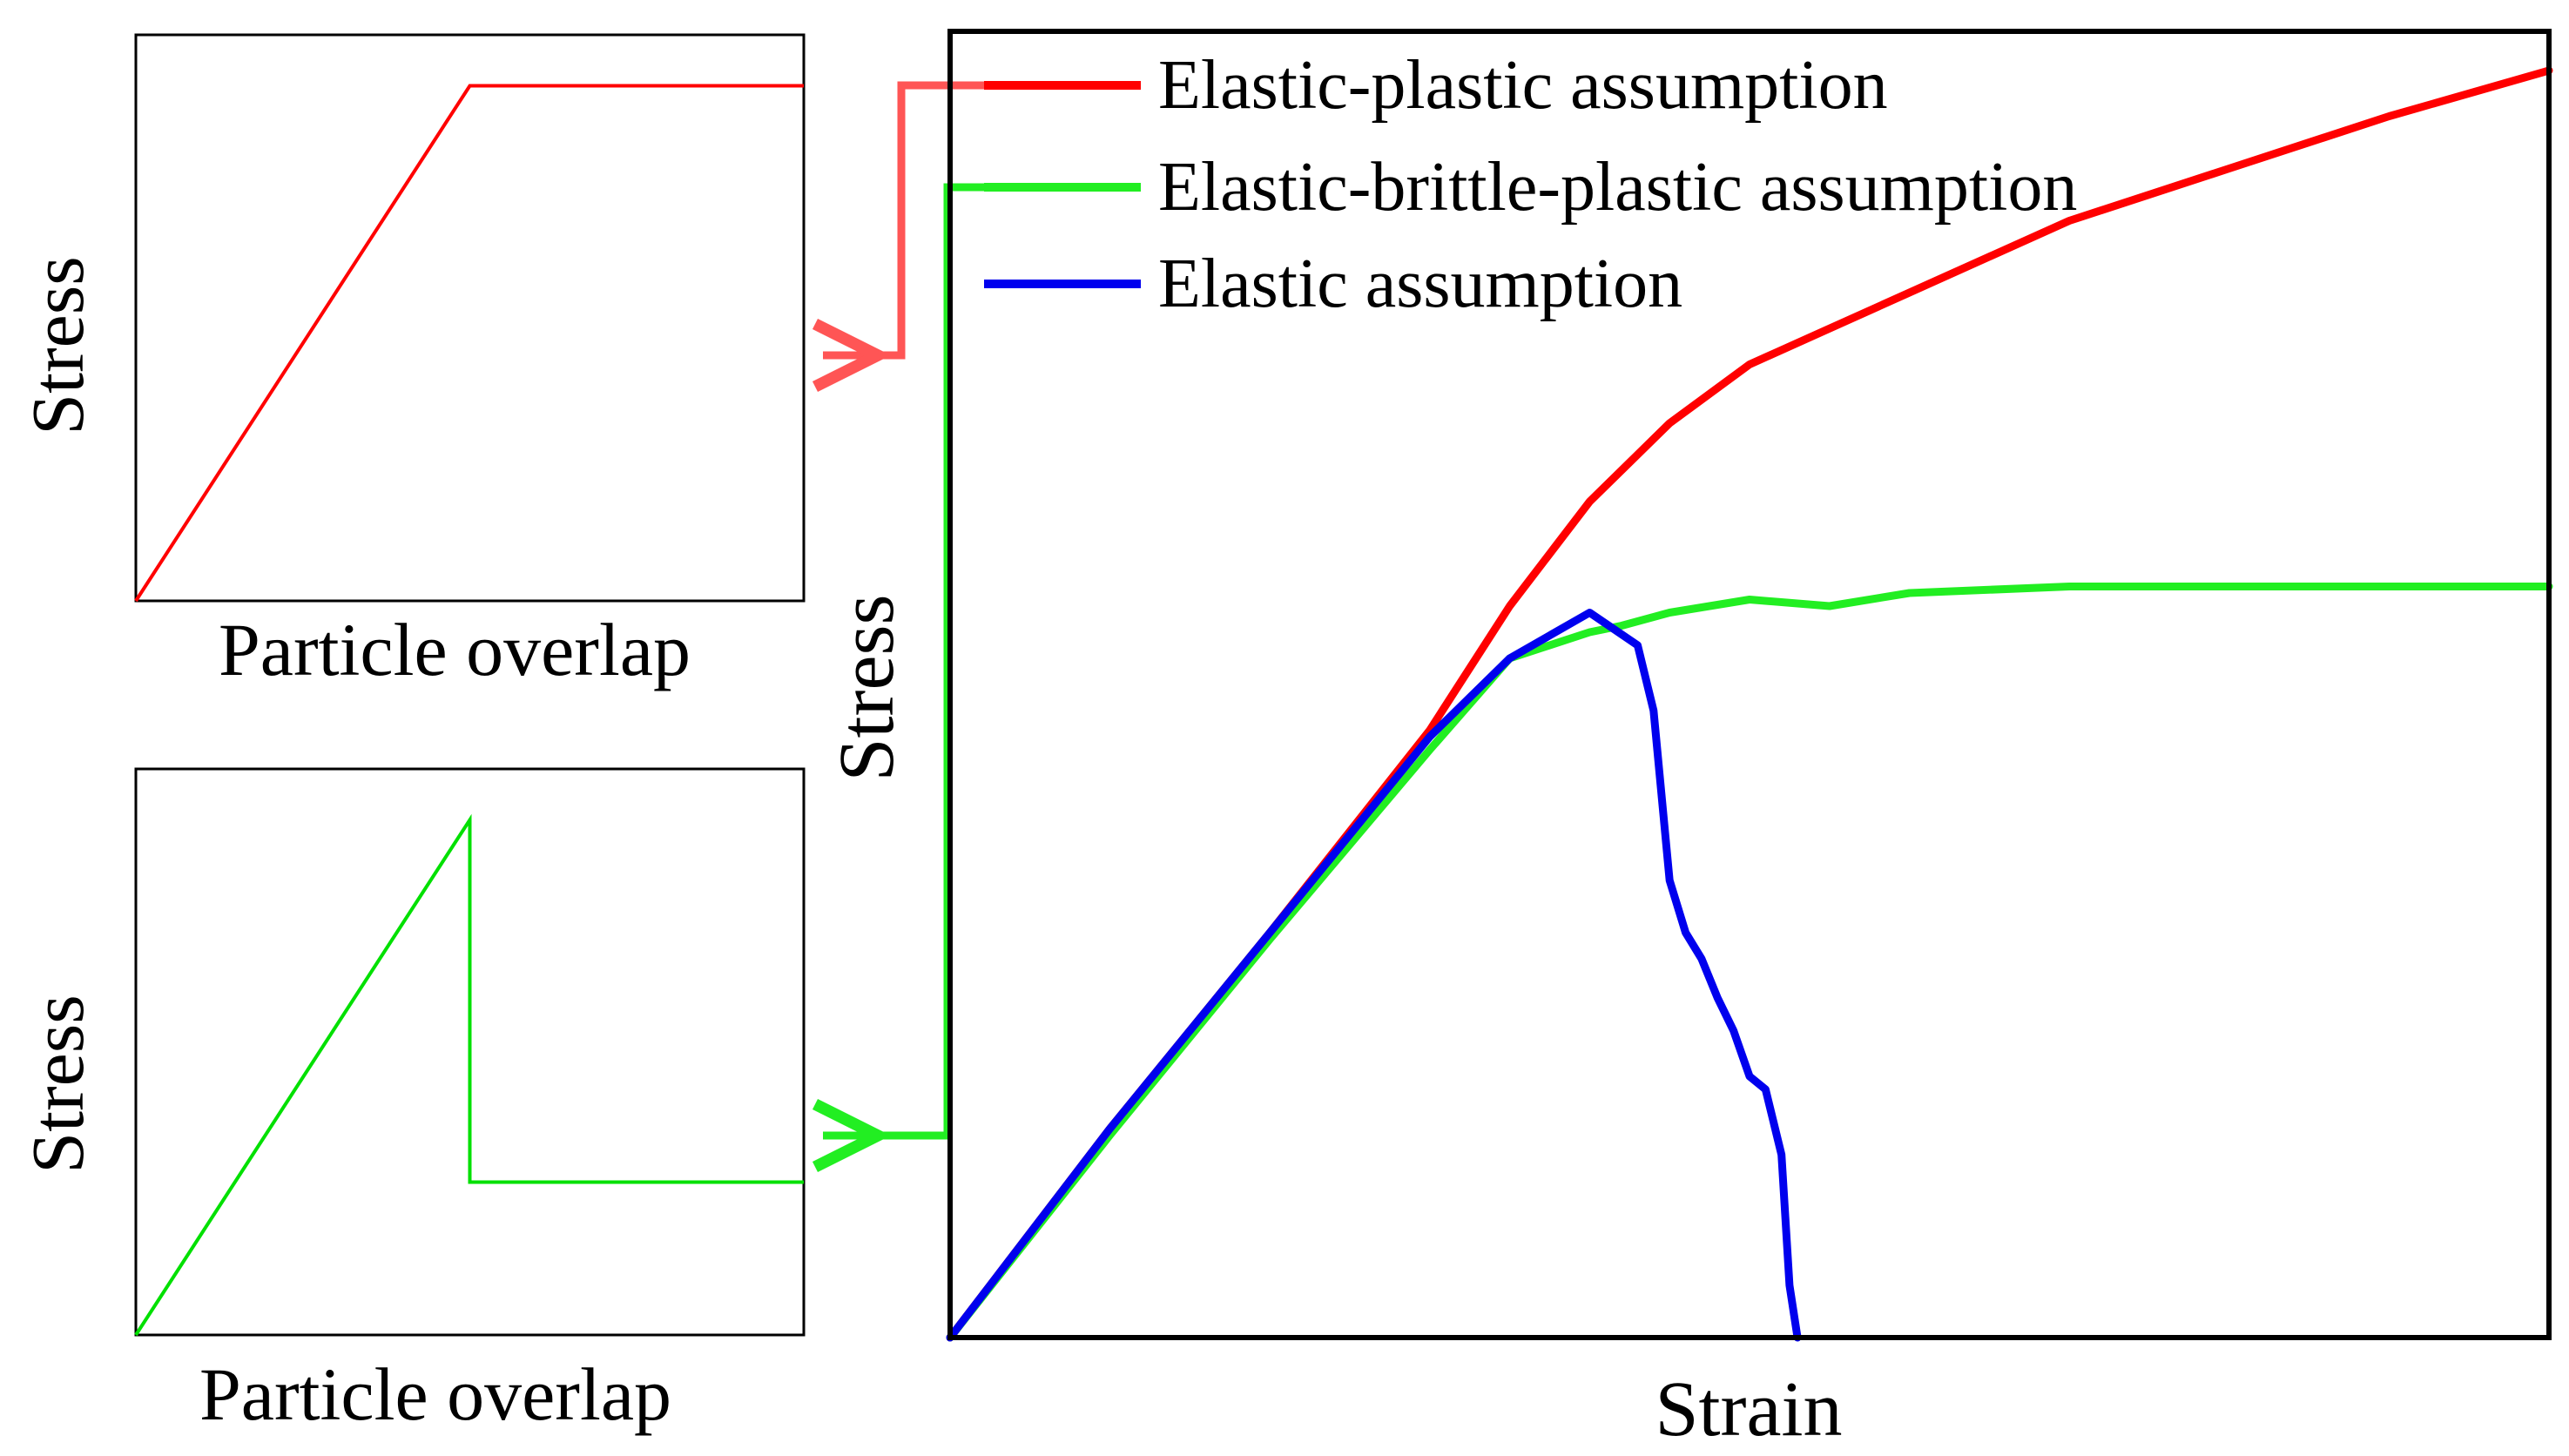 The image size is (2569, 1456). What do you see at coordinates (58, 345) in the screenshot?
I see `inset-plastic-ylabel: Stress` at bounding box center [58, 345].